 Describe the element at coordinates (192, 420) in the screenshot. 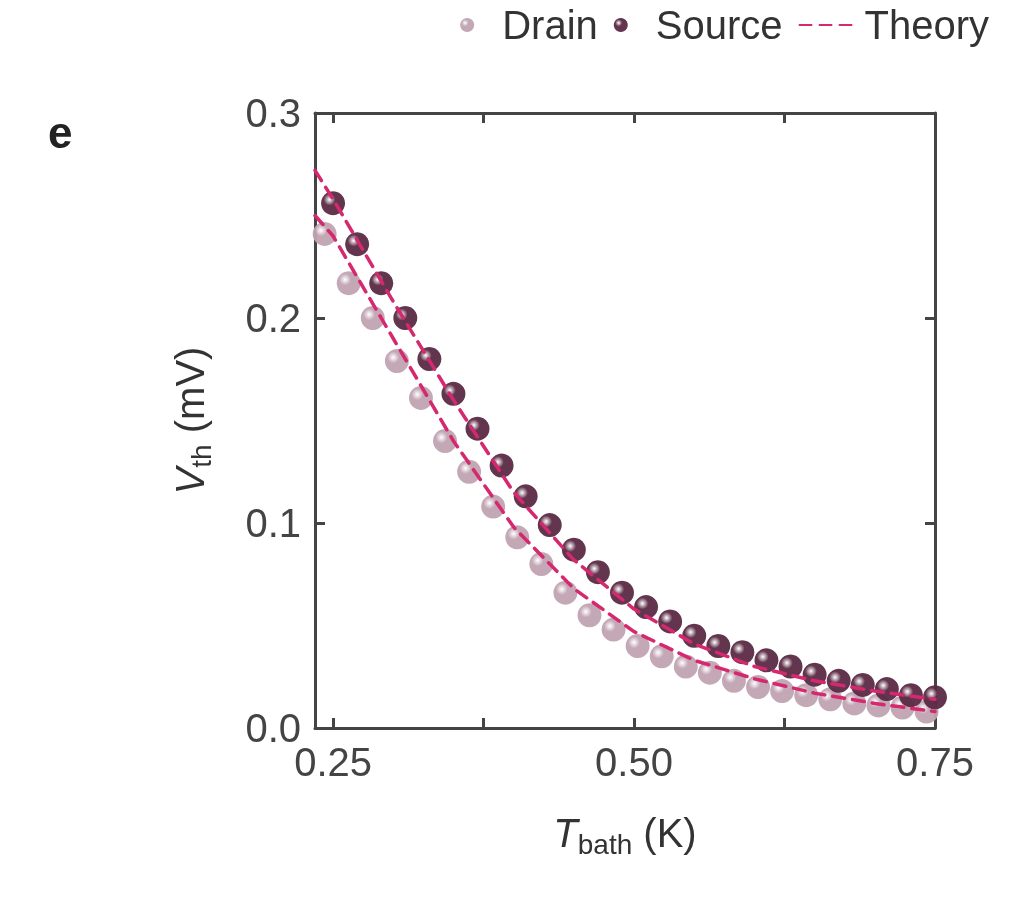

I see `y-axis-title: Vth (mV)` at that location.